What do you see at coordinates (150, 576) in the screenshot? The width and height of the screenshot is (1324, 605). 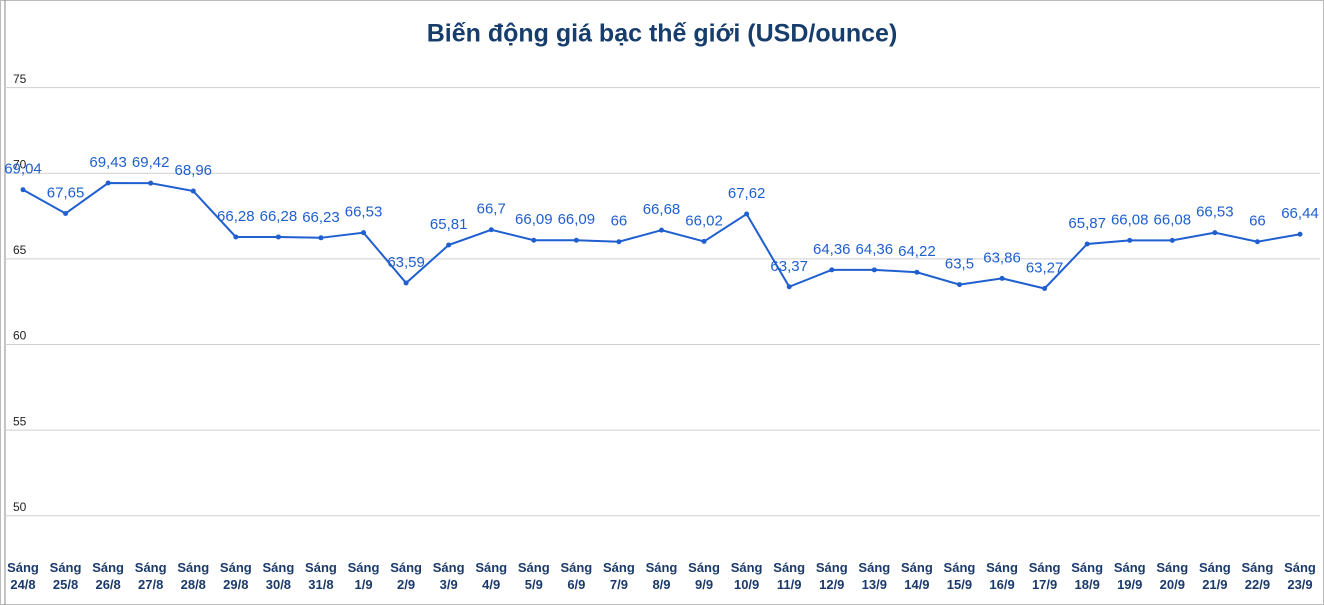 I see `x-tick-label: Sáng 27/8` at bounding box center [150, 576].